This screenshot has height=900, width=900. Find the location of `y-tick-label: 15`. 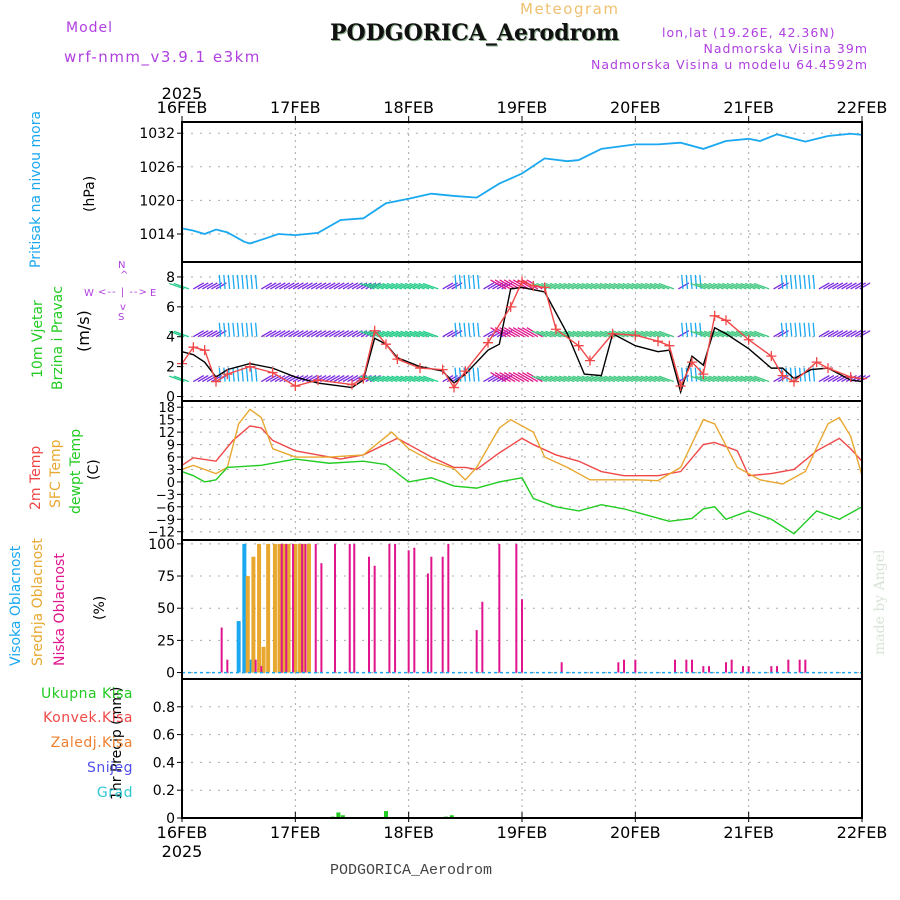

y-tick-label: 15 is located at coordinates (166, 421).